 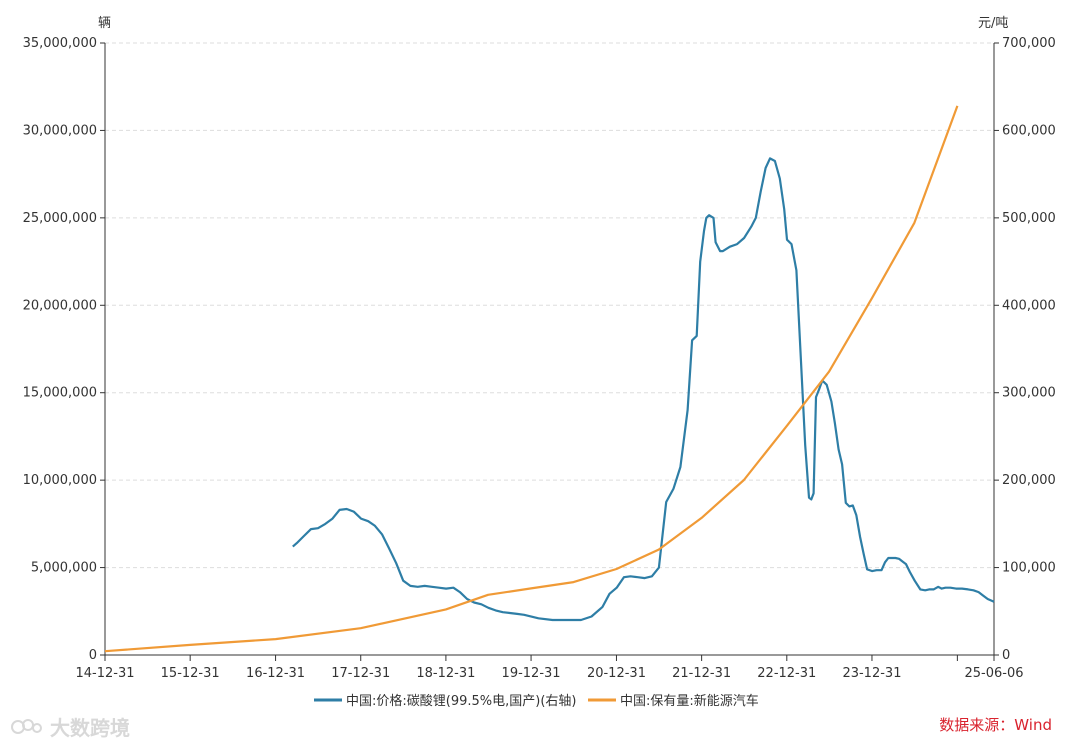 I want to click on watermark: 大数跨境, so click(x=70, y=726).